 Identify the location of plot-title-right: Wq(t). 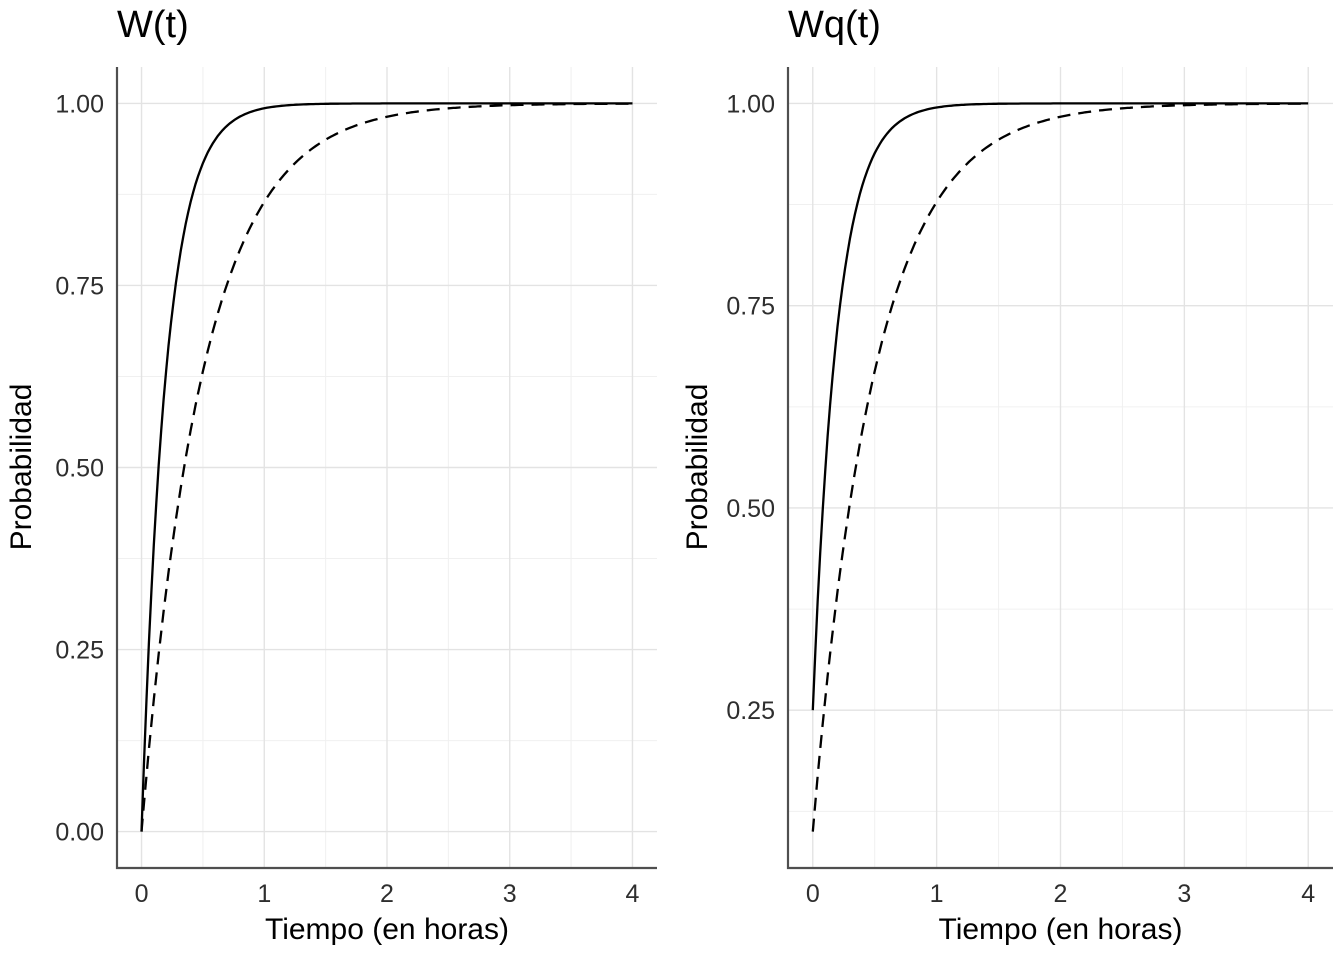
(834, 25).